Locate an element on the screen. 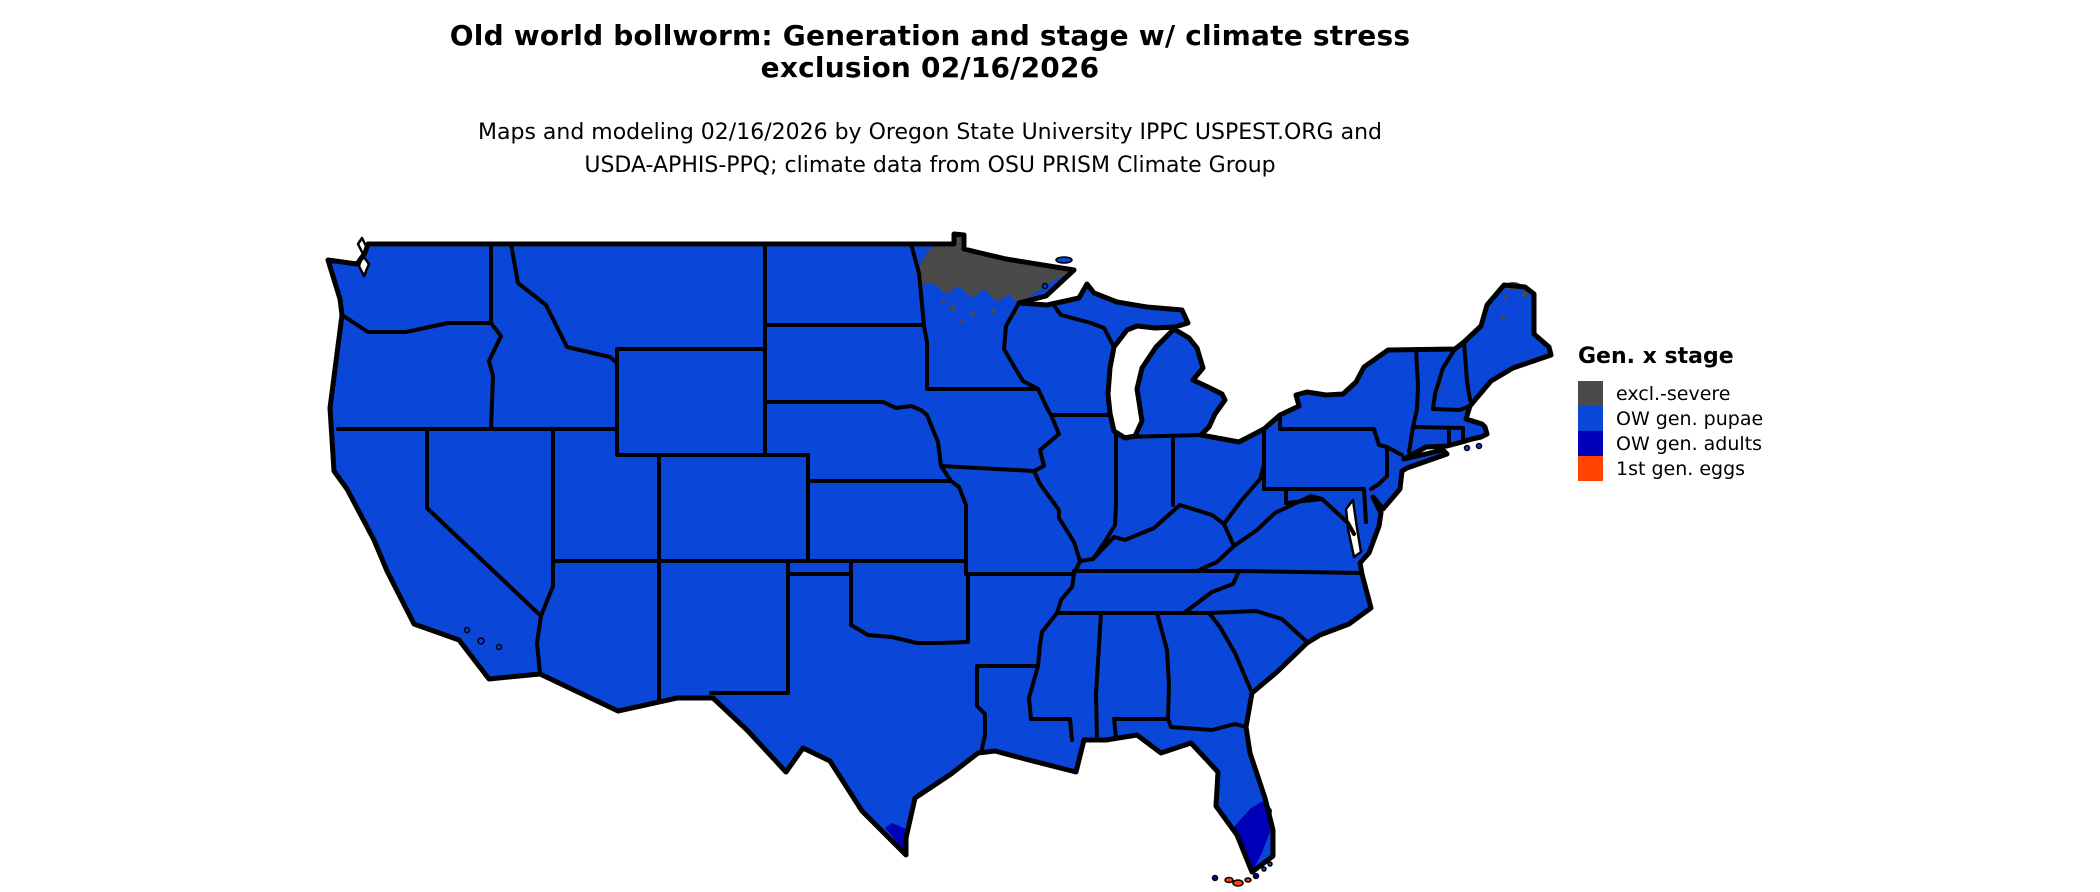 This screenshot has height=892, width=2100. legend-label: OW gen. pupae is located at coordinates (1690, 418).